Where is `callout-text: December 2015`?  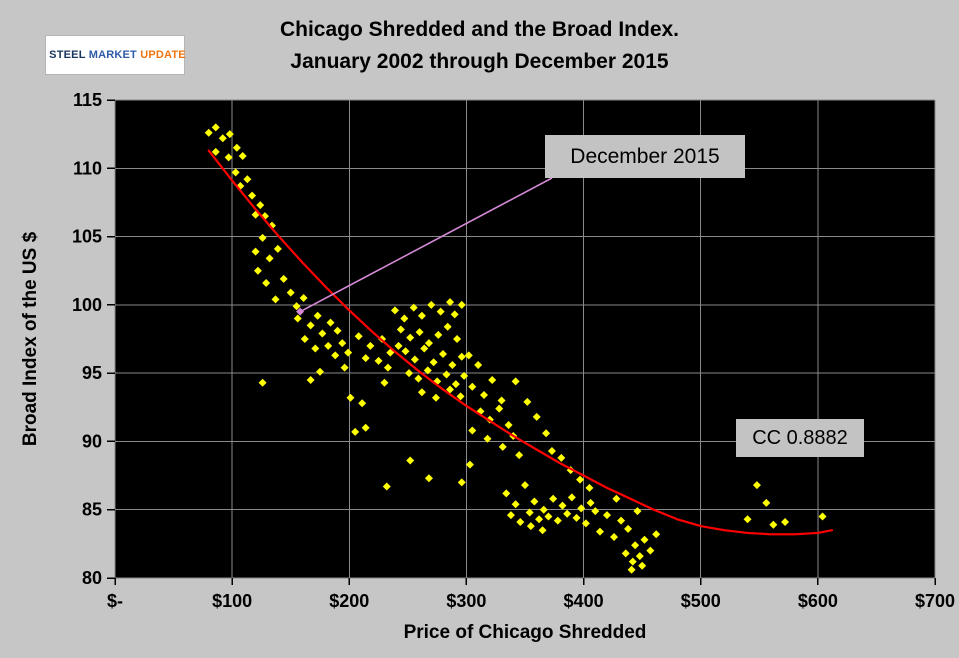 callout-text: December 2015 is located at coordinates (645, 156).